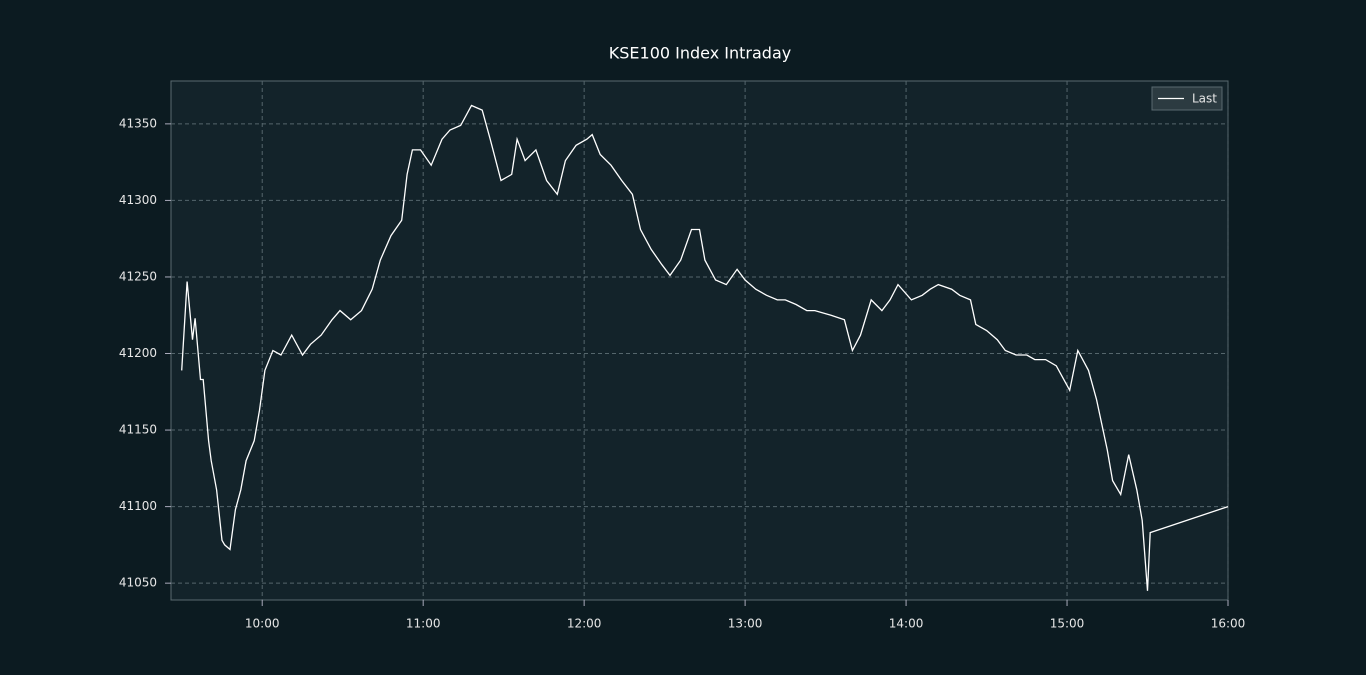 The width and height of the screenshot is (1366, 675). Describe the element at coordinates (700, 53) in the screenshot. I see `chart-title: KSE100 Index Intraday` at that location.